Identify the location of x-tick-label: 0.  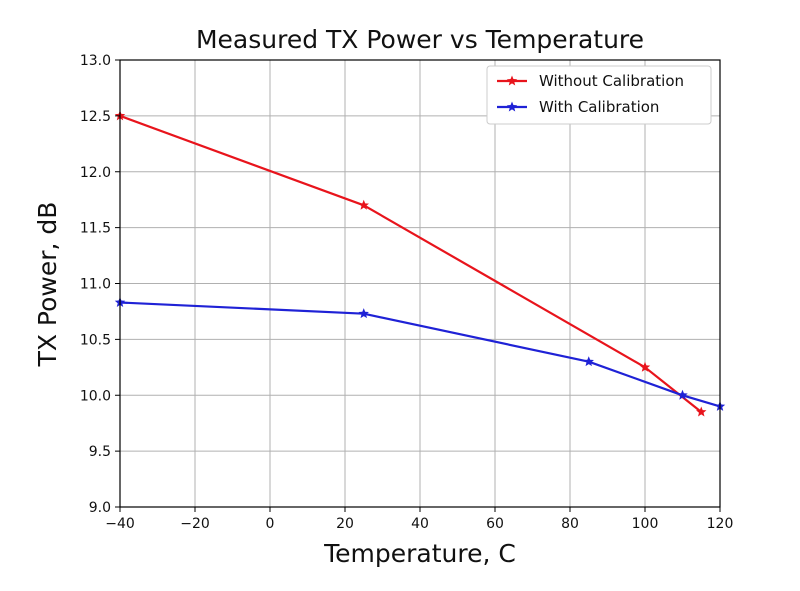
(270, 524).